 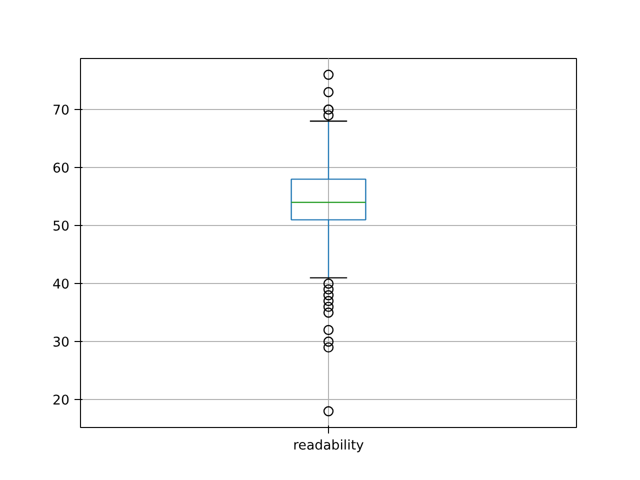 I want to click on y-tick-label: 40, so click(x=61, y=285).